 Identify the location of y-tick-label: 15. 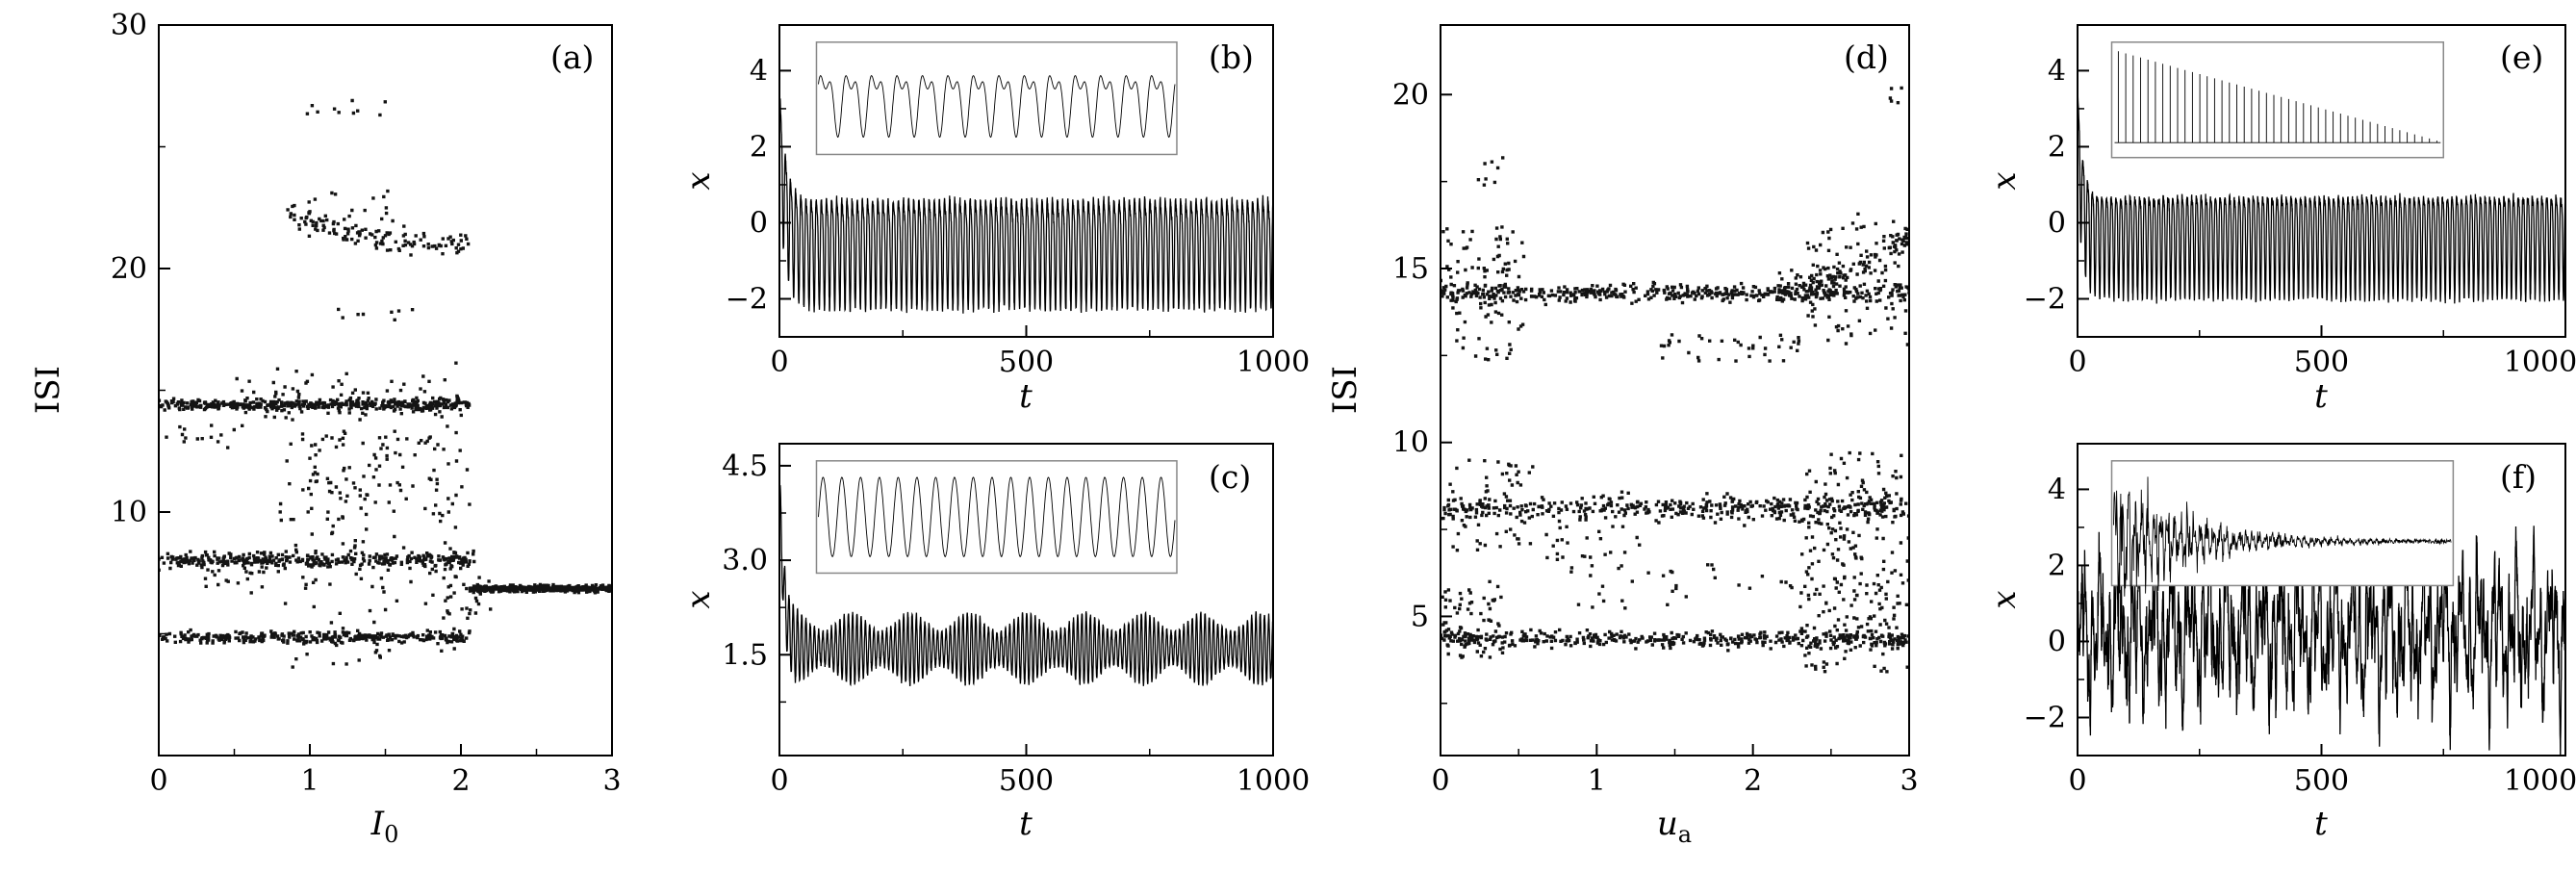
(1410, 269).